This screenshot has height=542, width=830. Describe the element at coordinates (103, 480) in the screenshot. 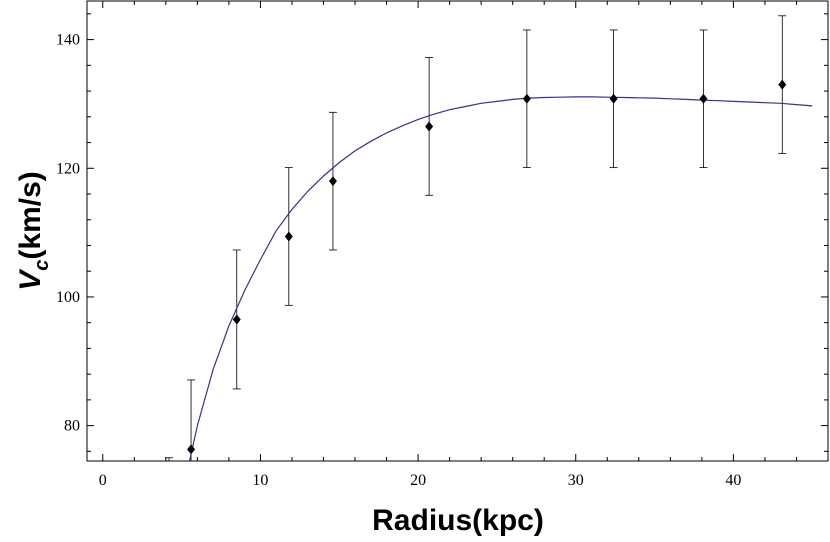

I see `x-tick-label: 0` at that location.